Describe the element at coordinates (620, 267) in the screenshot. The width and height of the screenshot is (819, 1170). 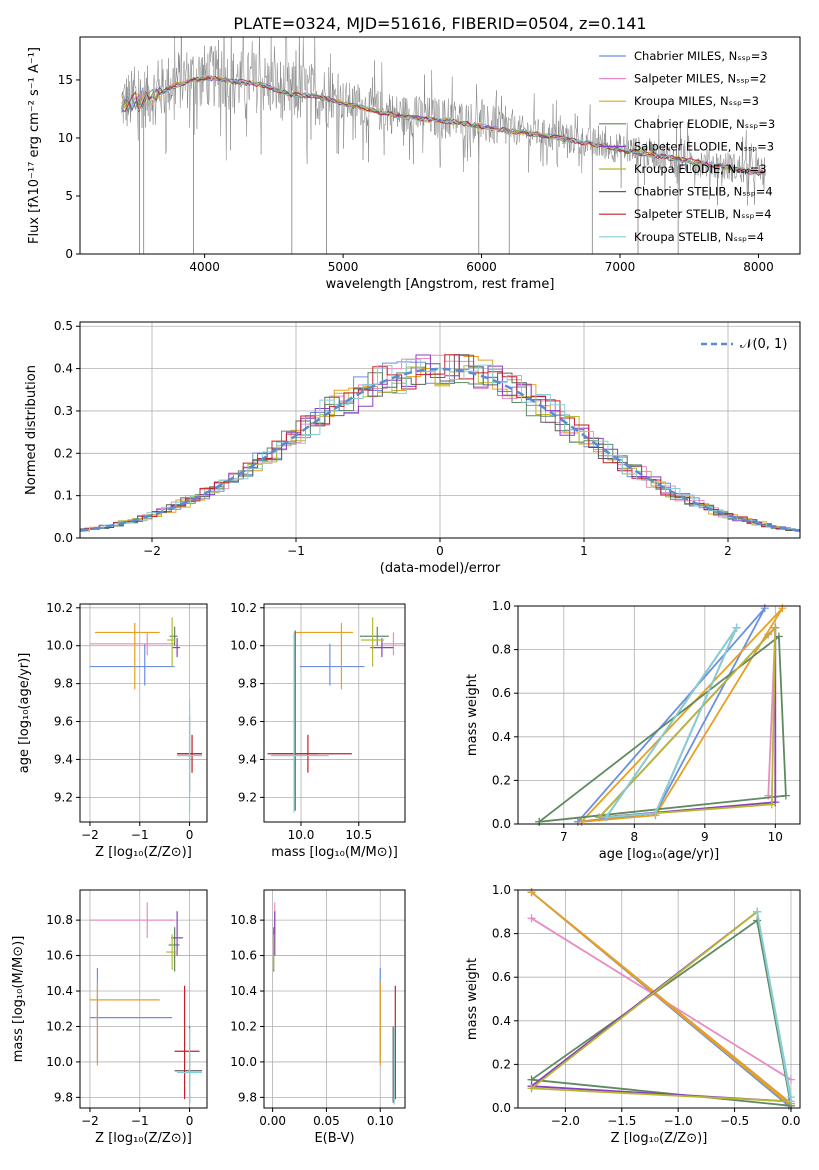
I see `x-tick-label: 7000` at that location.